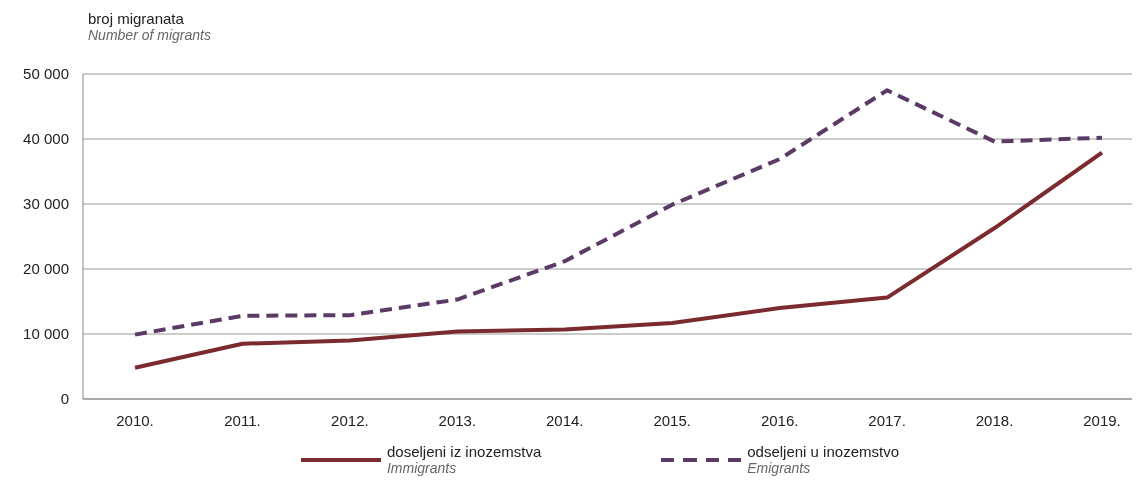  What do you see at coordinates (565, 420) in the screenshot?
I see `x-tick-label: 2014.` at bounding box center [565, 420].